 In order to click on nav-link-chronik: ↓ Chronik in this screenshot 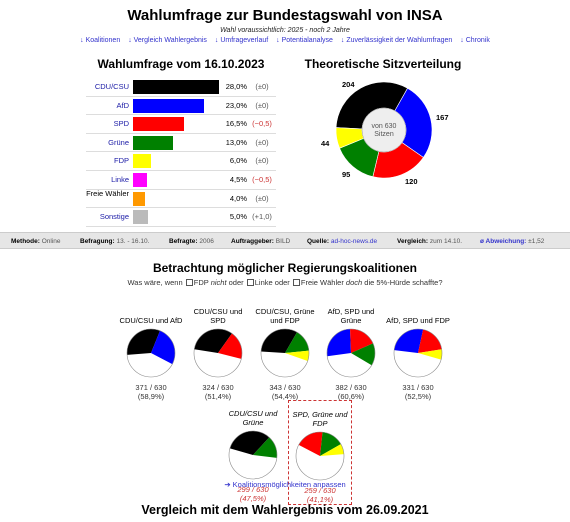, I will do `click(475, 40)`.